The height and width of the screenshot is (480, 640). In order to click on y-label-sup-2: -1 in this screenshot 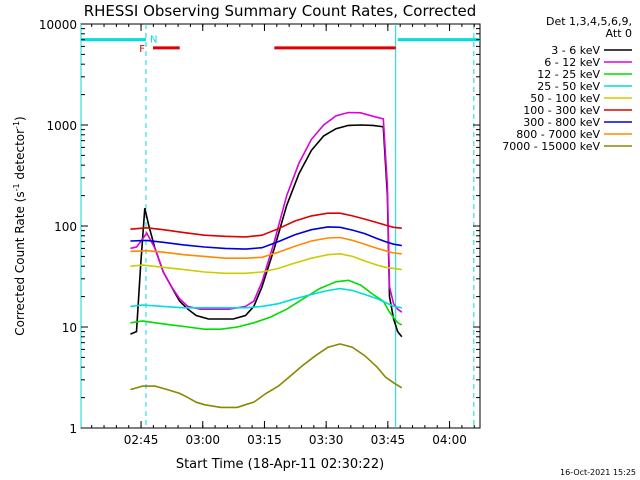, I will do `click(16, 125)`.